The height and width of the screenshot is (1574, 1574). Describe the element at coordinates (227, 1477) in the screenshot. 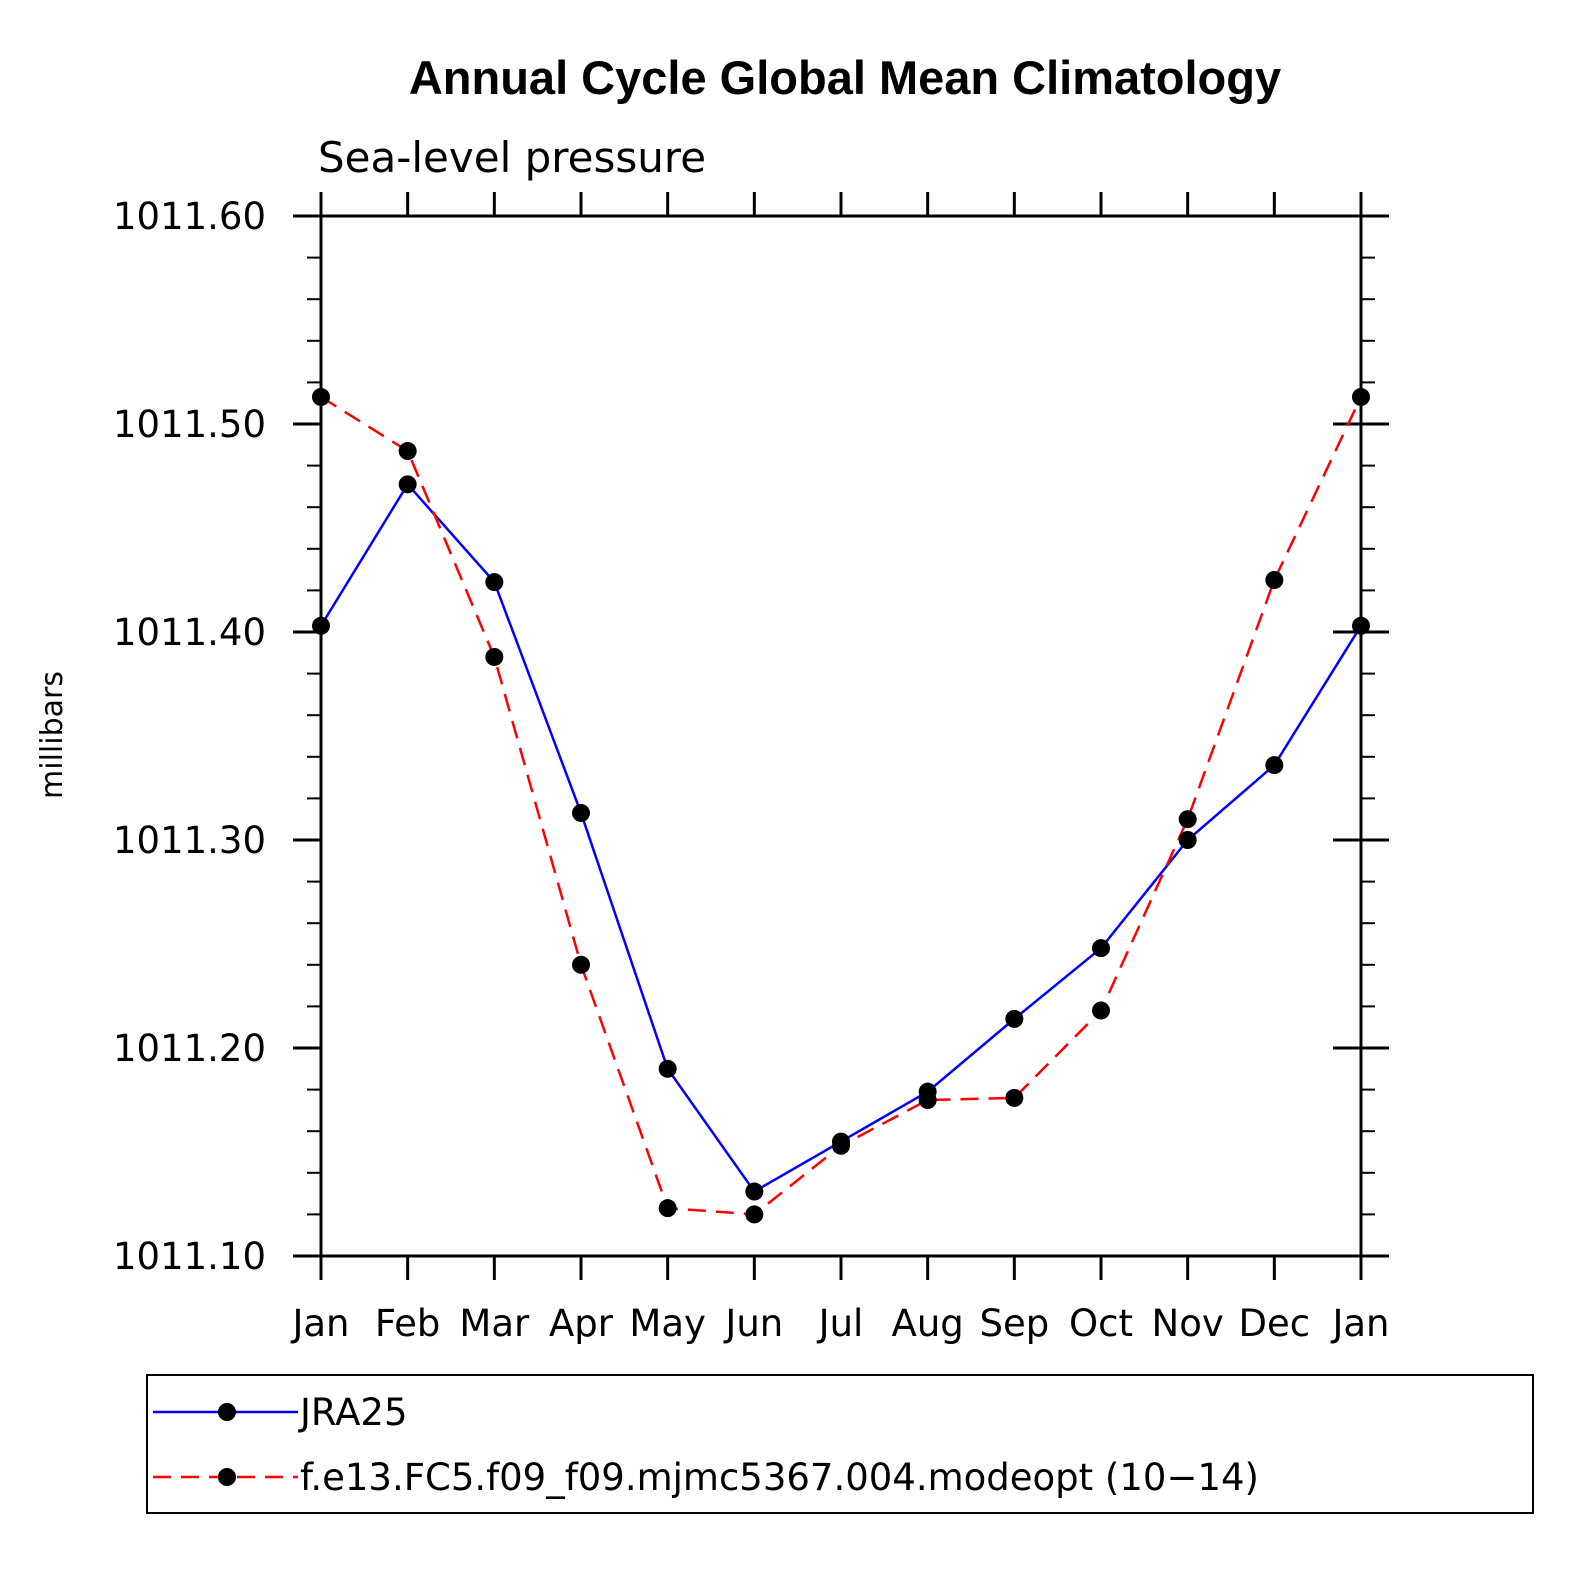

I see `legend-marker-model` at that location.